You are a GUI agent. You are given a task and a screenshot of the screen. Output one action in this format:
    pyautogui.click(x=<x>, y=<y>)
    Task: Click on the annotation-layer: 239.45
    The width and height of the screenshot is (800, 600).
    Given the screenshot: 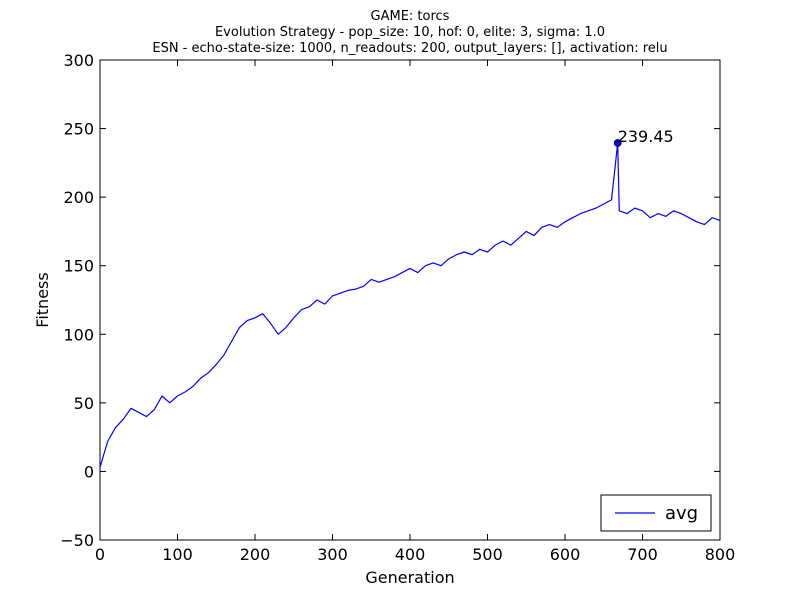 What is the action you would take?
    pyautogui.click(x=643, y=137)
    